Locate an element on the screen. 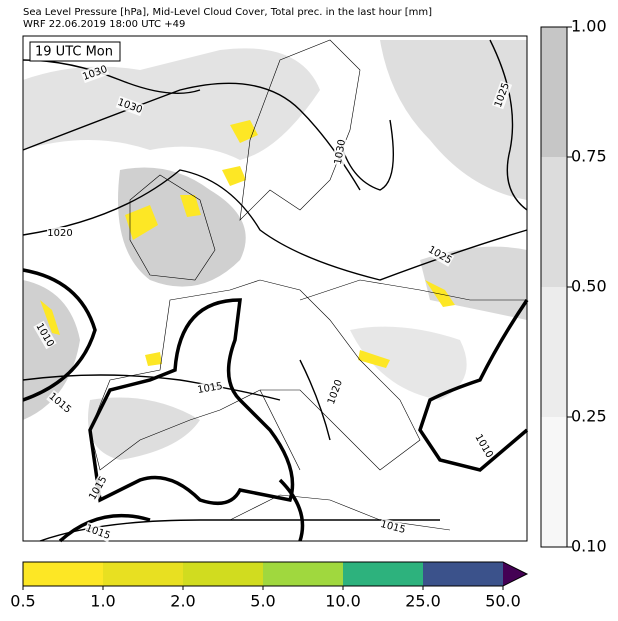 This screenshot has height=621, width=618. colorbar-tick-label: 2.0 is located at coordinates (182, 601).